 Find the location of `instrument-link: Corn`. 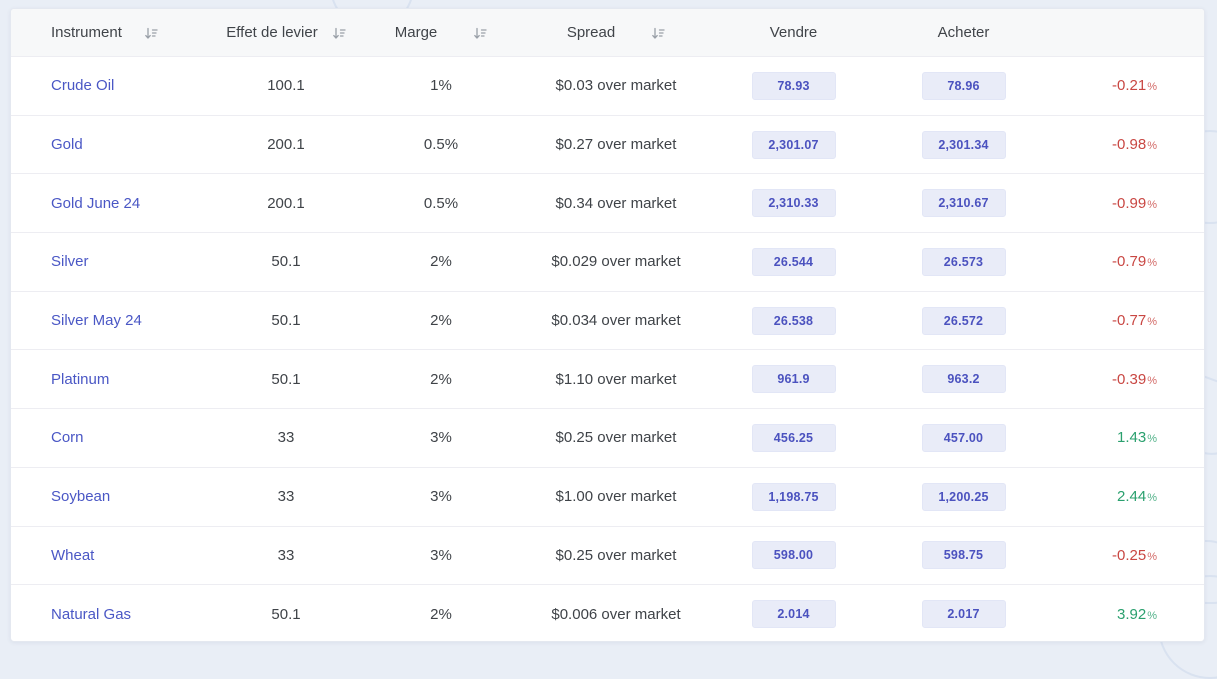

instrument-link: Corn is located at coordinates (67, 438).